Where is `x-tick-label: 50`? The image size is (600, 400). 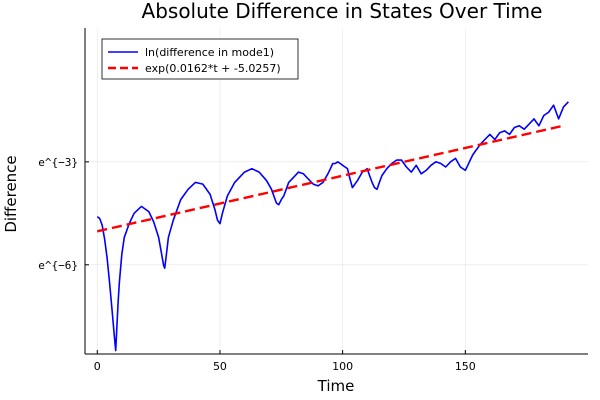 x-tick-label: 50 is located at coordinates (220, 366).